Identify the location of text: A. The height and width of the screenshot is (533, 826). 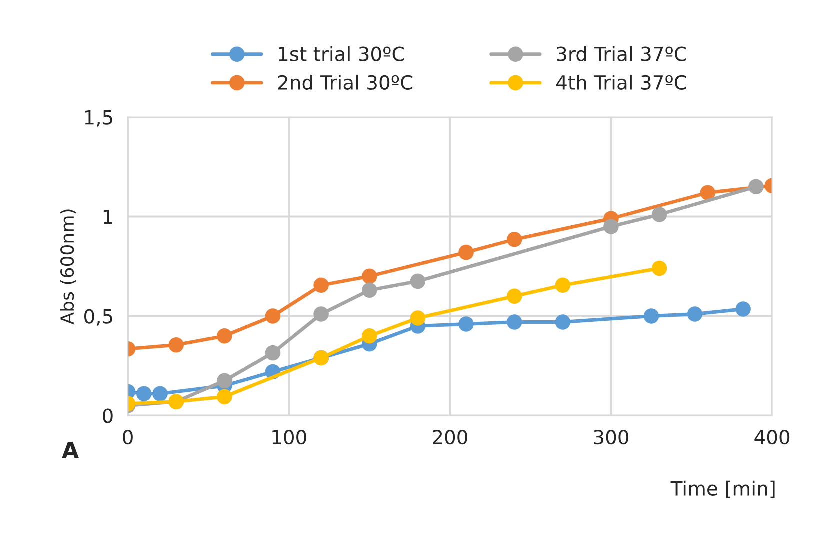
(71, 450).